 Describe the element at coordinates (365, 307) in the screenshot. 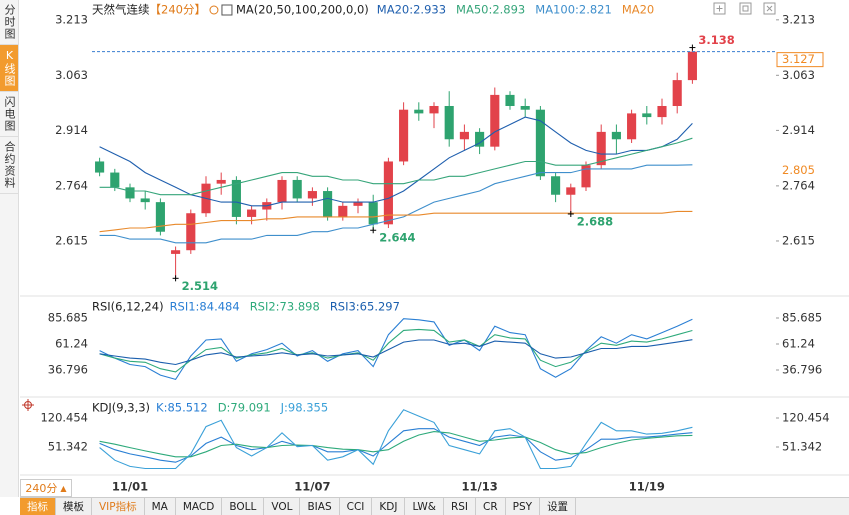

I see `legend-text: RSI3:65.297` at that location.